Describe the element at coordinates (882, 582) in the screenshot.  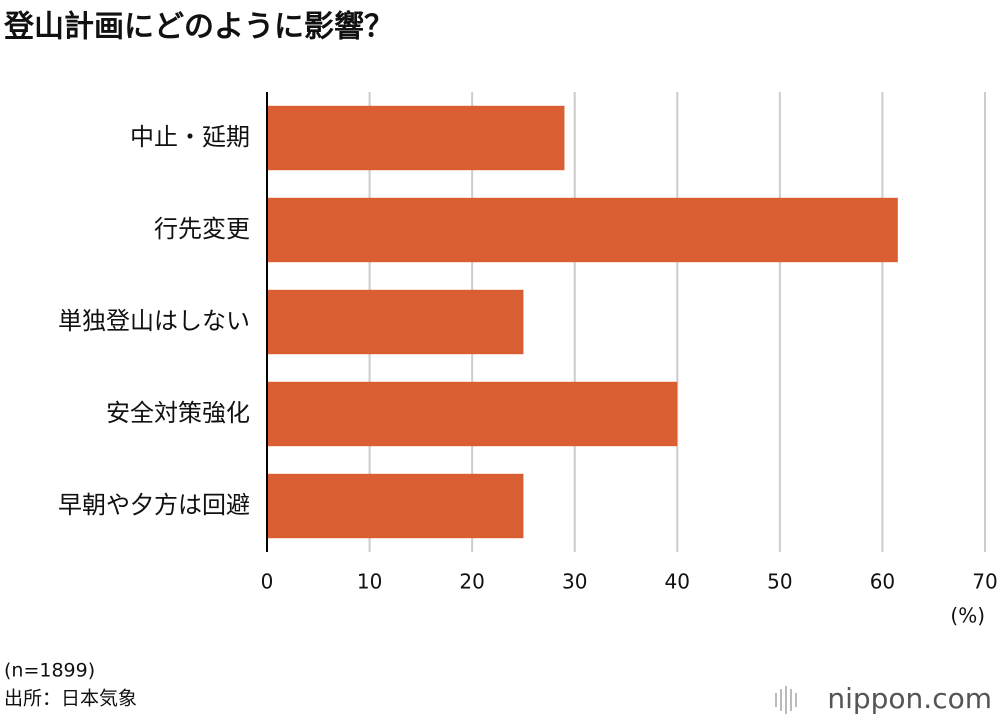
I see `x-tick-label: 60` at that location.